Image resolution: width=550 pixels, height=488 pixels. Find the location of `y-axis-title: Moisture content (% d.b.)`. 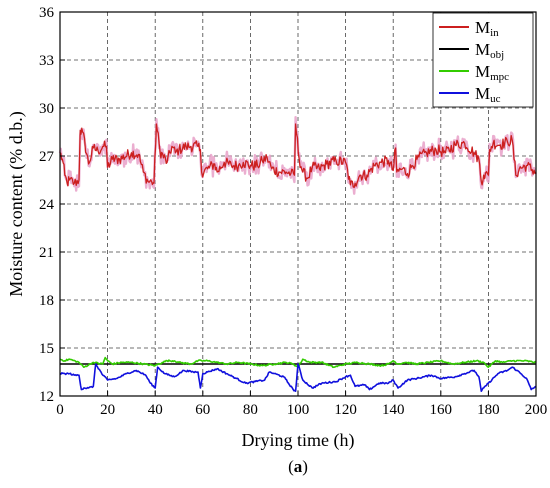

y-axis-title: Moisture content (% d.b.) is located at coordinates (16, 203).